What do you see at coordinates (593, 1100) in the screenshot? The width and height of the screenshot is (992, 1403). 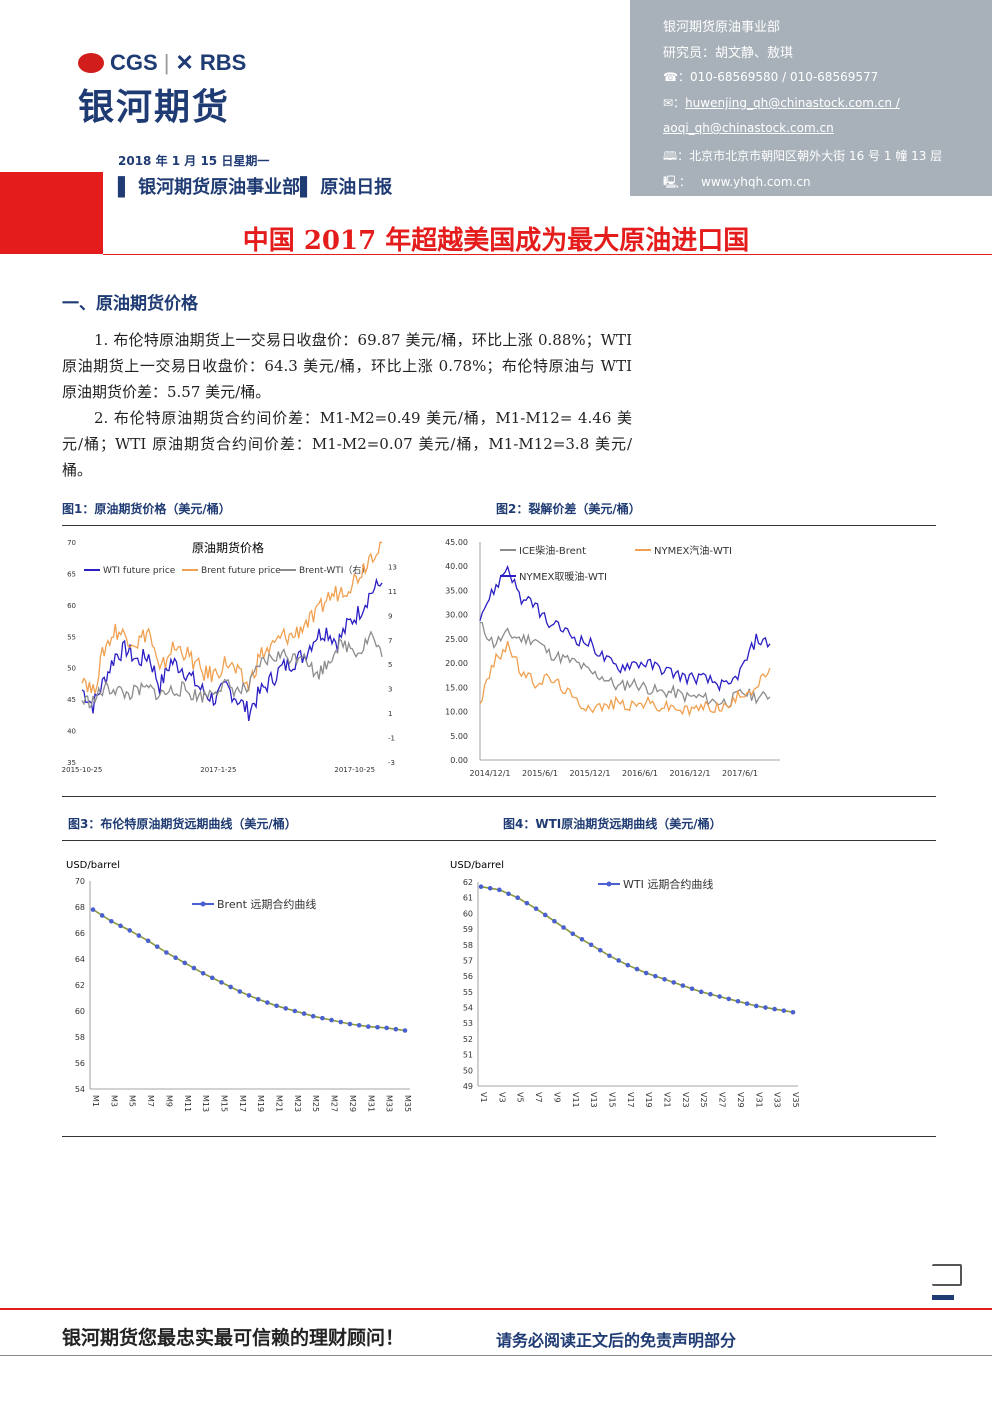 I see `c4-xtick: V13` at bounding box center [593, 1100].